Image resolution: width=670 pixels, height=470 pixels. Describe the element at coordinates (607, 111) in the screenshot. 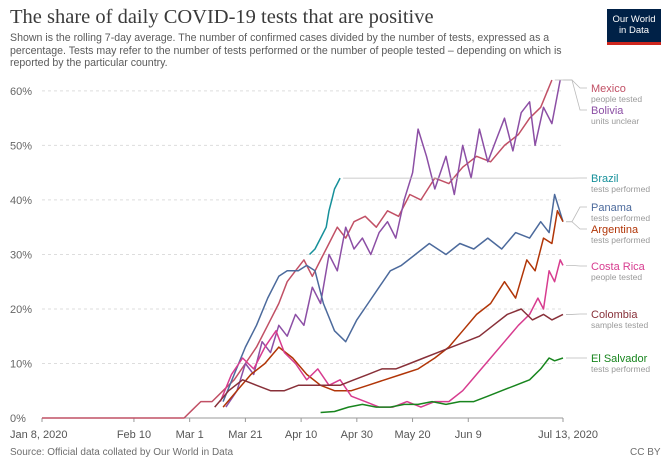

I see `series-label-bolivia: Bolivia` at that location.